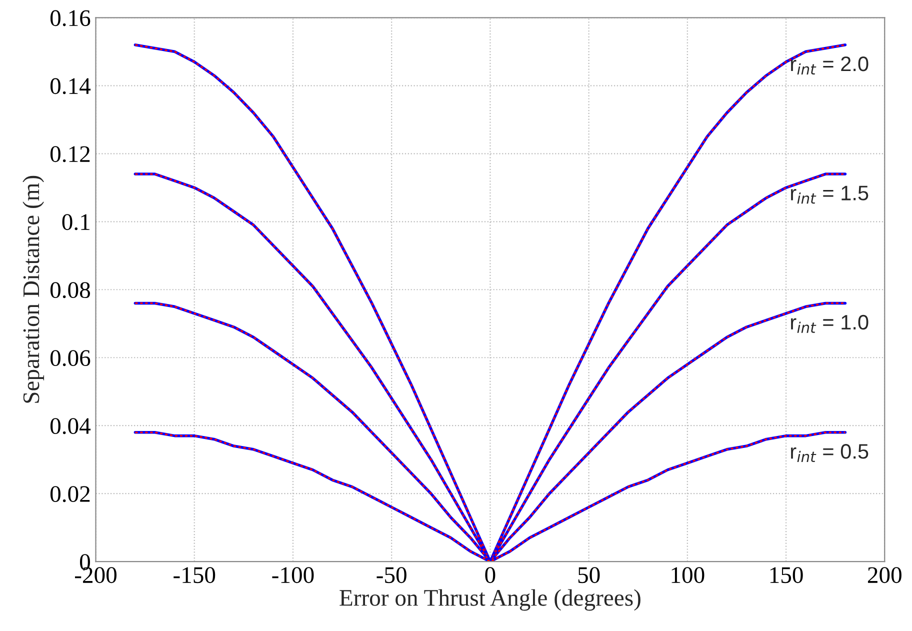  What do you see at coordinates (195, 575) in the screenshot?
I see `x-tick-label: -150` at bounding box center [195, 575].